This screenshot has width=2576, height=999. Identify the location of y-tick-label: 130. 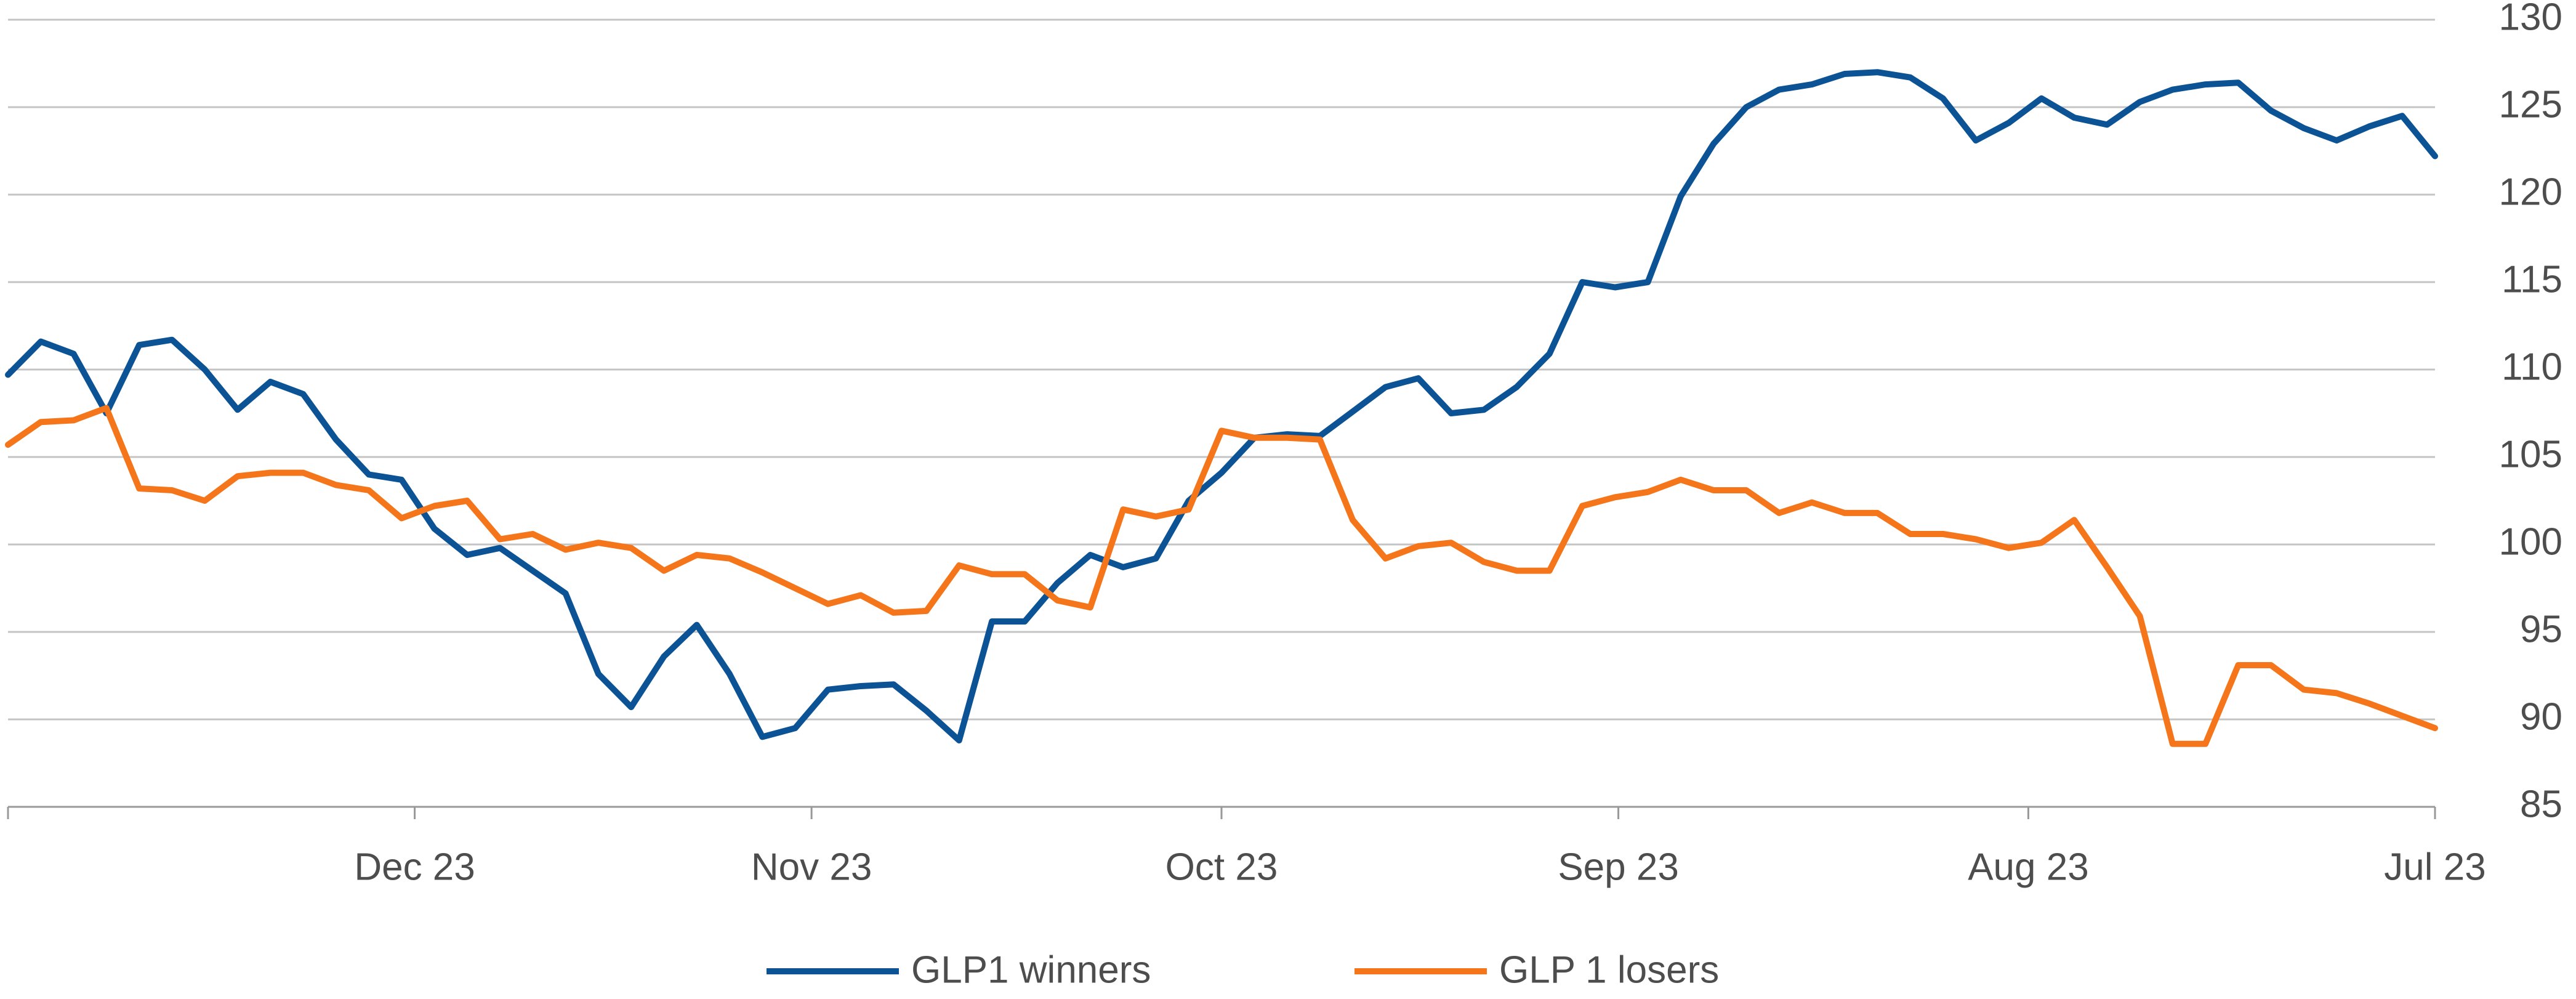
(2530, 19).